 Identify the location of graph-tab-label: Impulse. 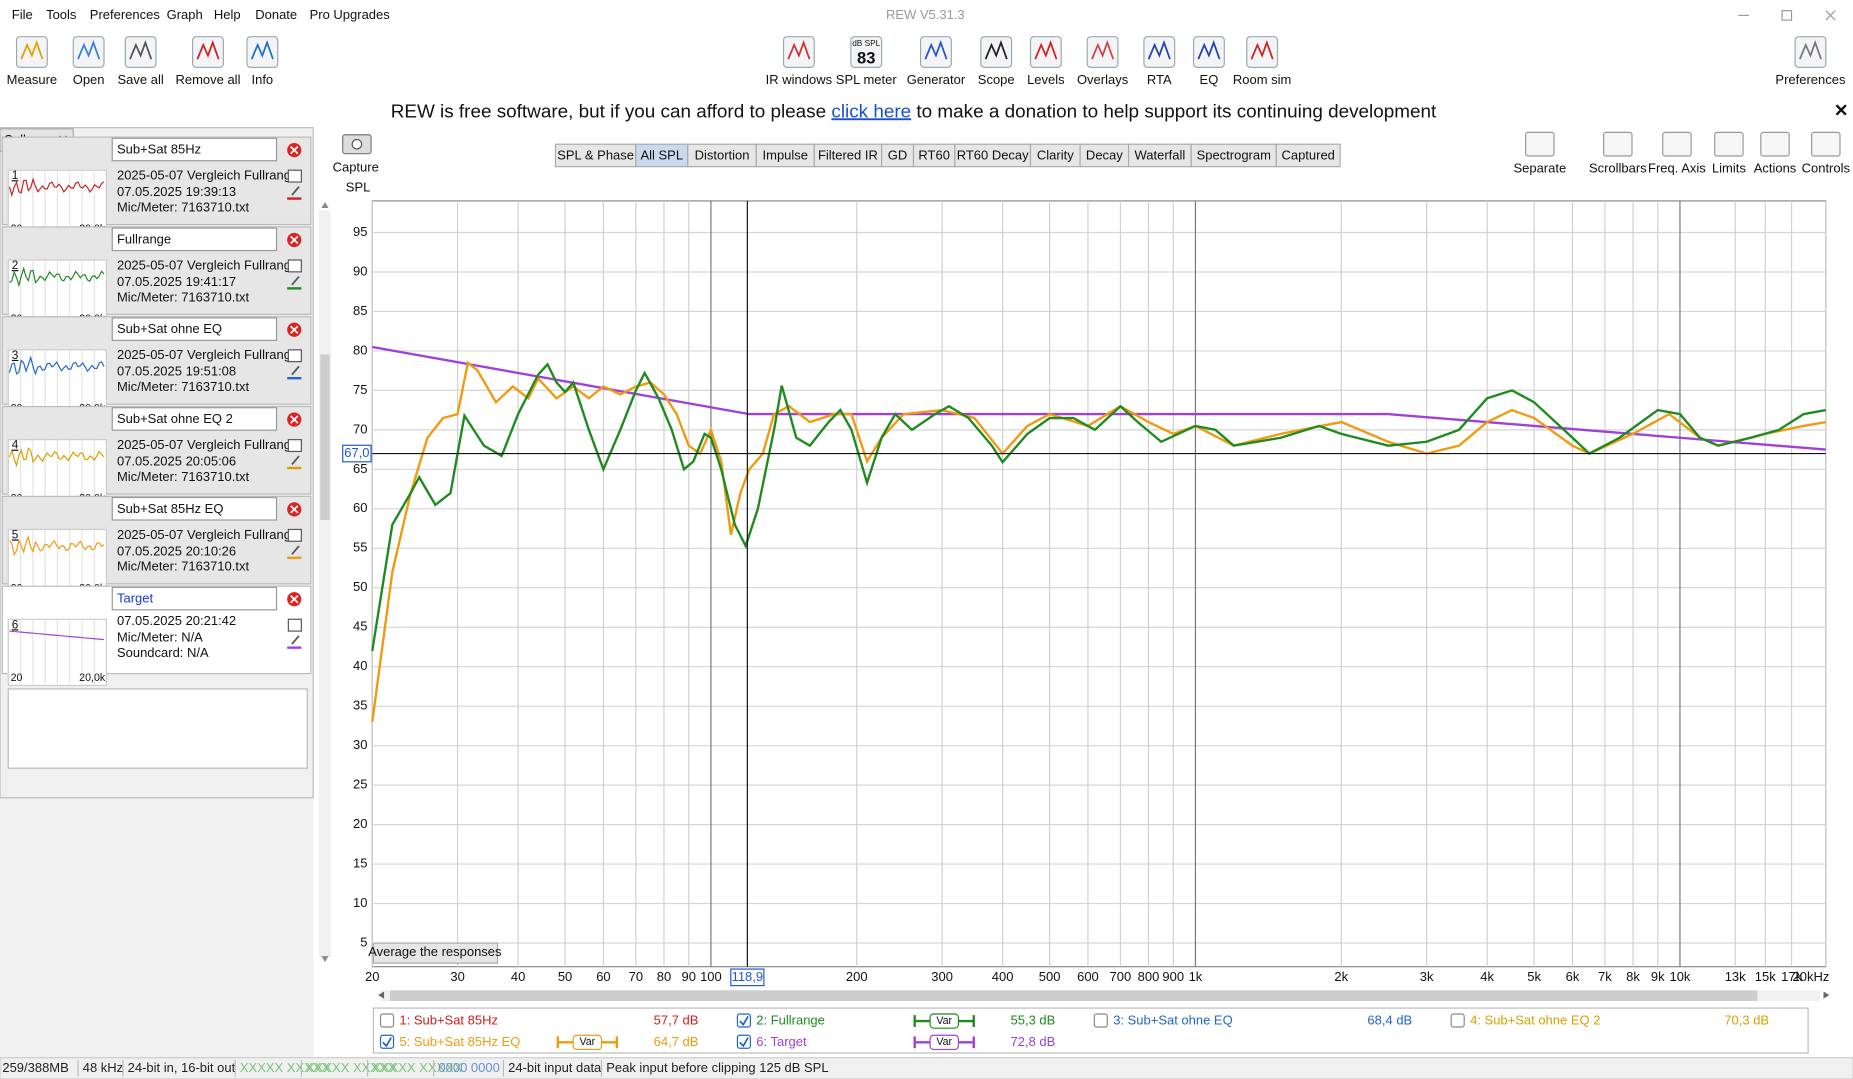
(785, 154).